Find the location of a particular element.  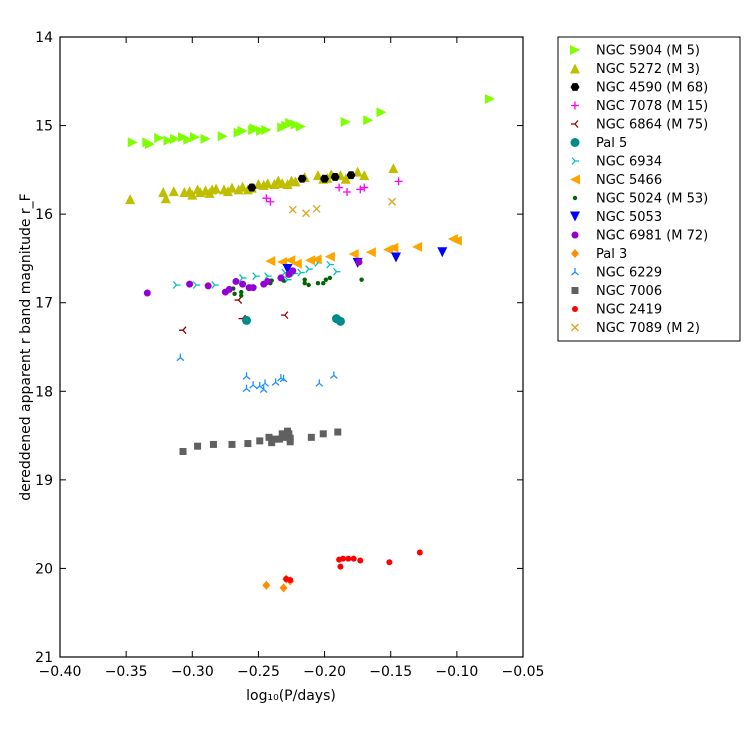

legend-label: NGC 5904 (M 5) is located at coordinates (648, 51).